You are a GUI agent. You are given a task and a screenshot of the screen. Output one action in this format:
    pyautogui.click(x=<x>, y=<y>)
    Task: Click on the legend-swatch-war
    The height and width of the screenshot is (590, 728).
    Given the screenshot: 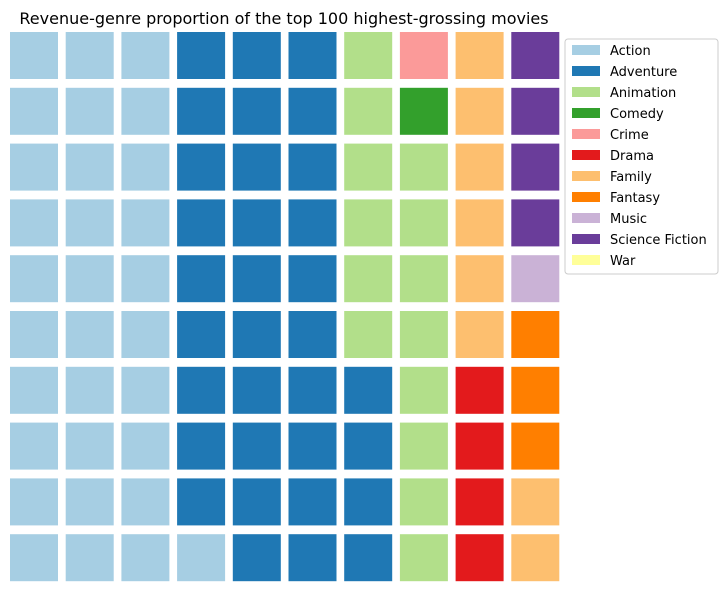 What is the action you would take?
    pyautogui.click(x=586, y=260)
    